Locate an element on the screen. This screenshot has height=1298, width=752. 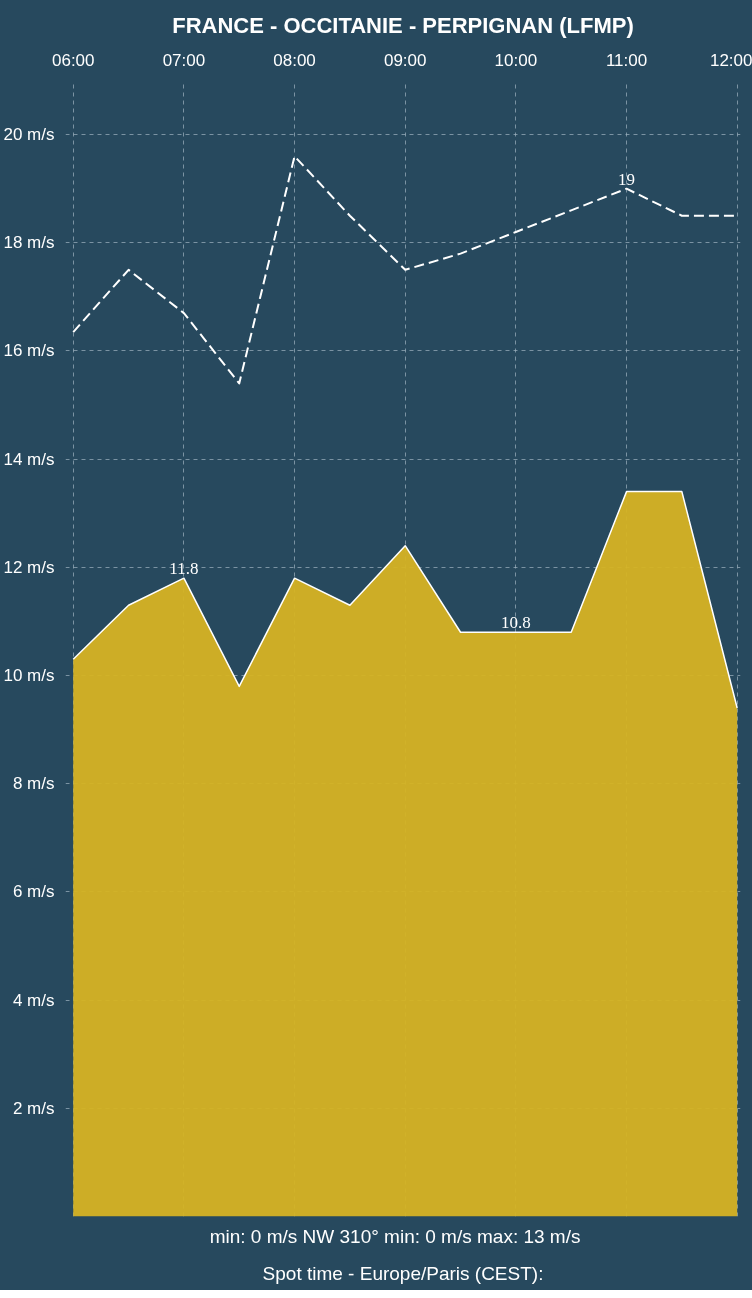
y-tick-label: 6 m/s is located at coordinates (33, 892).